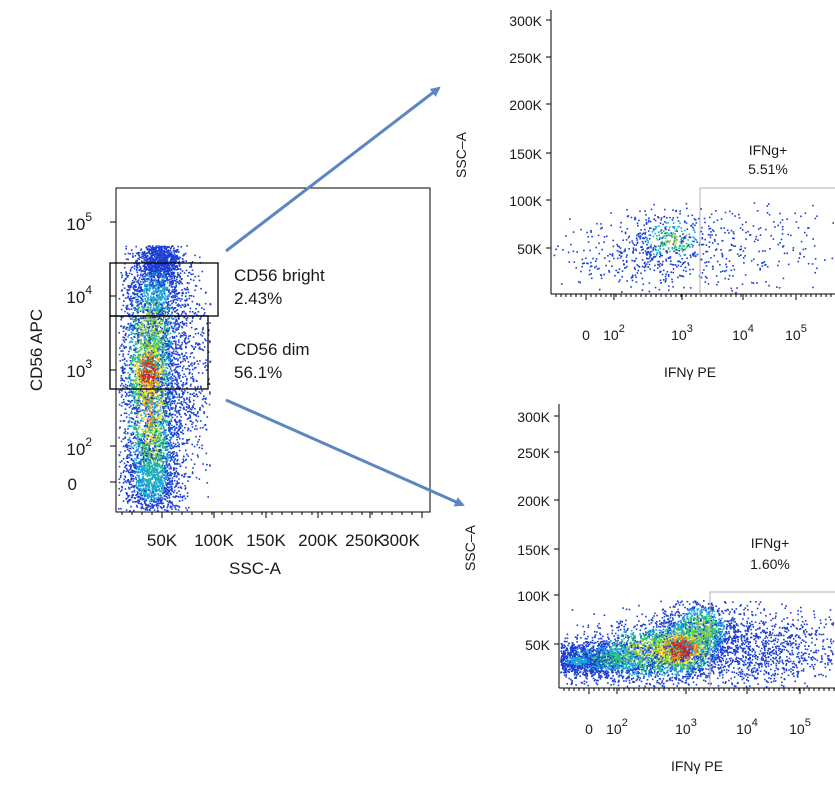 Image resolution: width=835 pixels, height=785 pixels. I want to click on top-x-tick-1e5-exp: 5, so click(804, 329).